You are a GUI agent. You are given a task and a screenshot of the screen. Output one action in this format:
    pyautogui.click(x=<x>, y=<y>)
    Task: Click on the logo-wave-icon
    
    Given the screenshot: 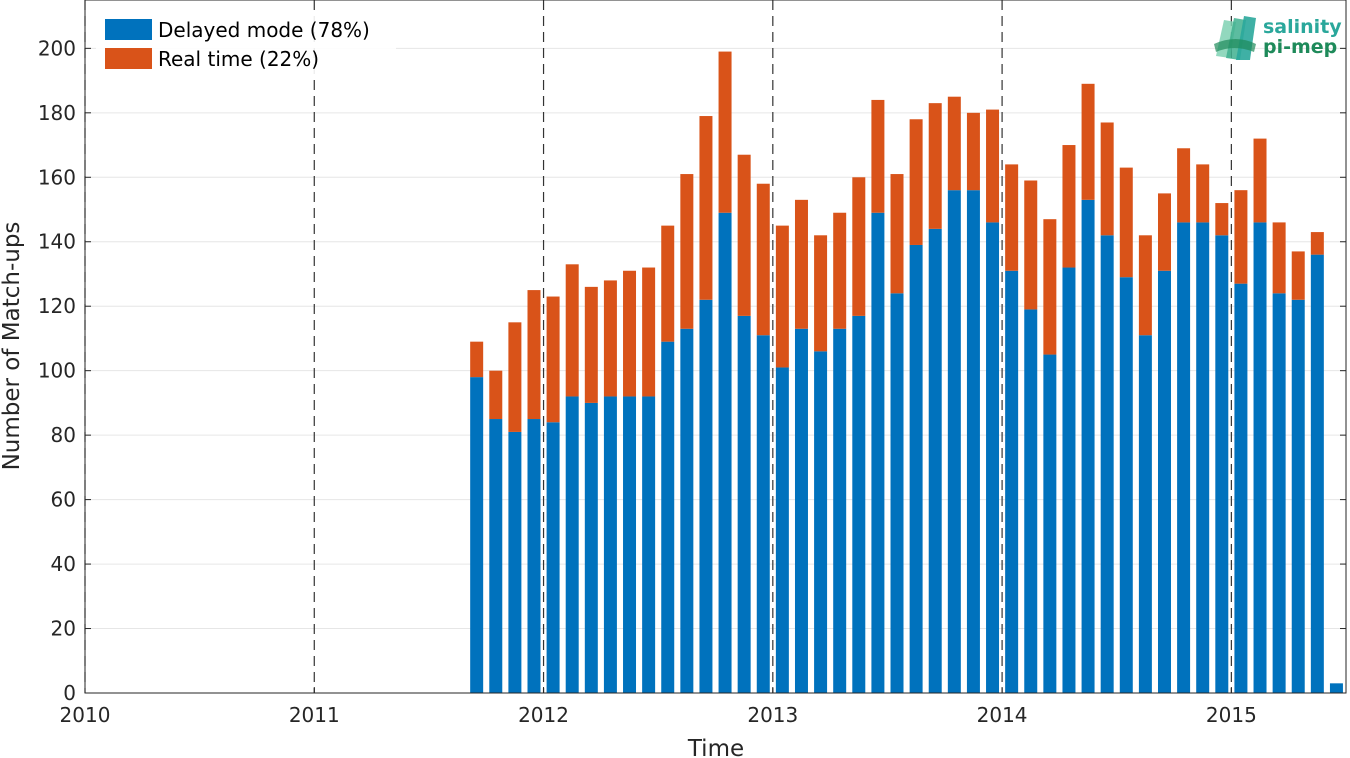 What is the action you would take?
    pyautogui.click(x=1235, y=38)
    